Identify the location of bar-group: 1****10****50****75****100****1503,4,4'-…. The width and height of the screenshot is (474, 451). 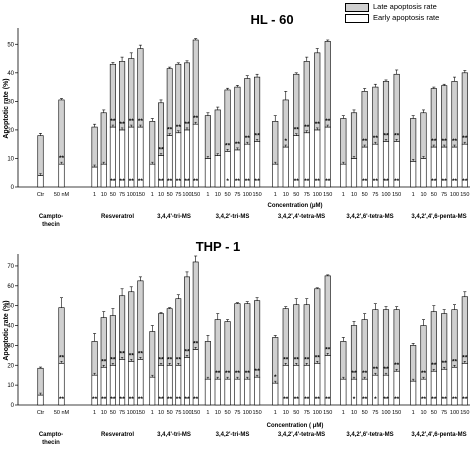
(174, 129).